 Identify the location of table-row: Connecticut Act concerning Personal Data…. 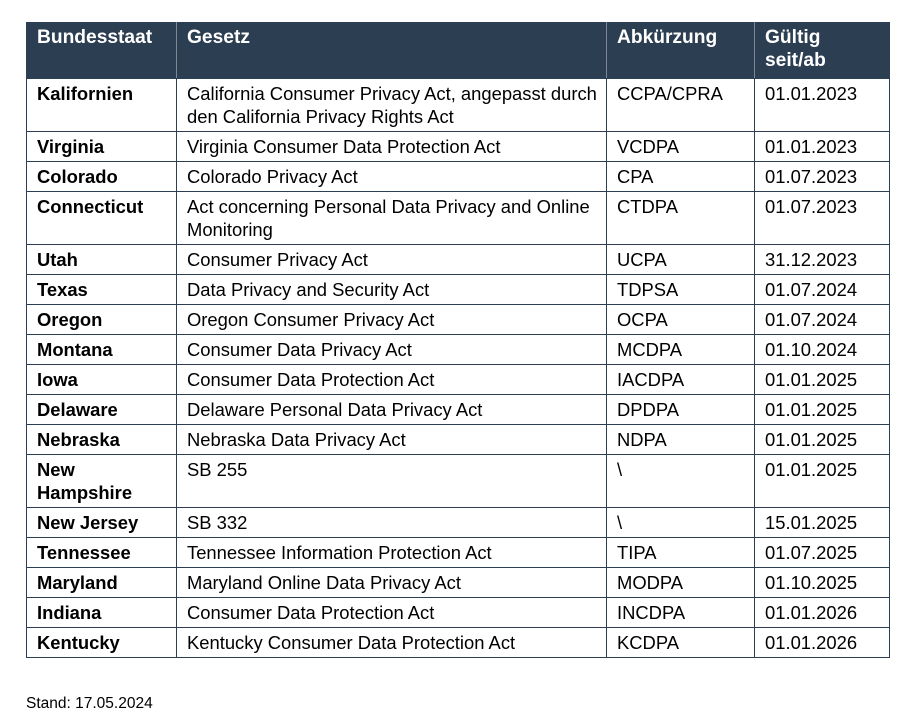
(458, 218).